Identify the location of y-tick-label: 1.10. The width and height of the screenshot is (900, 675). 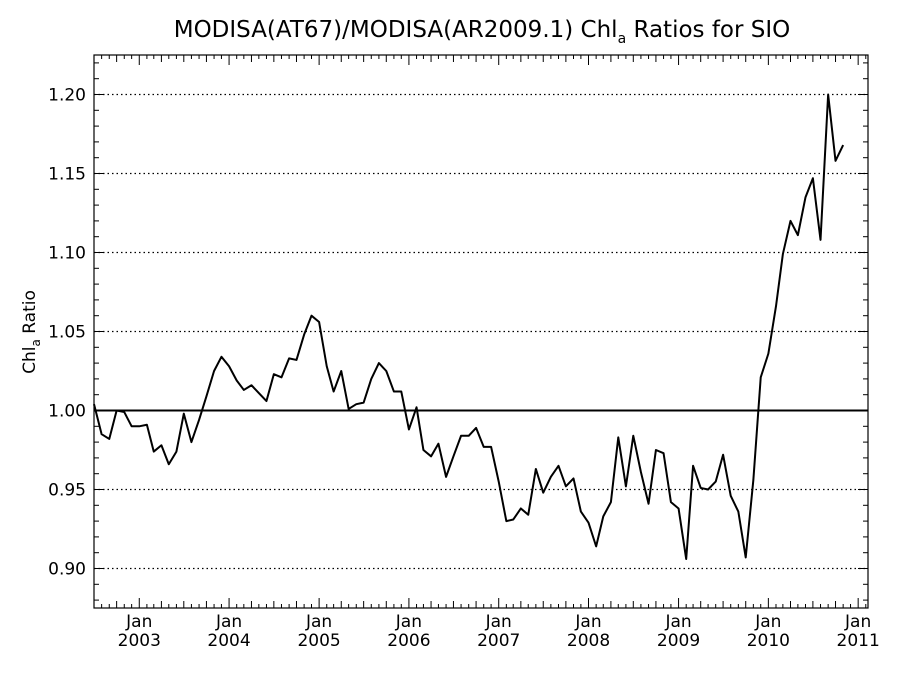
(67, 254).